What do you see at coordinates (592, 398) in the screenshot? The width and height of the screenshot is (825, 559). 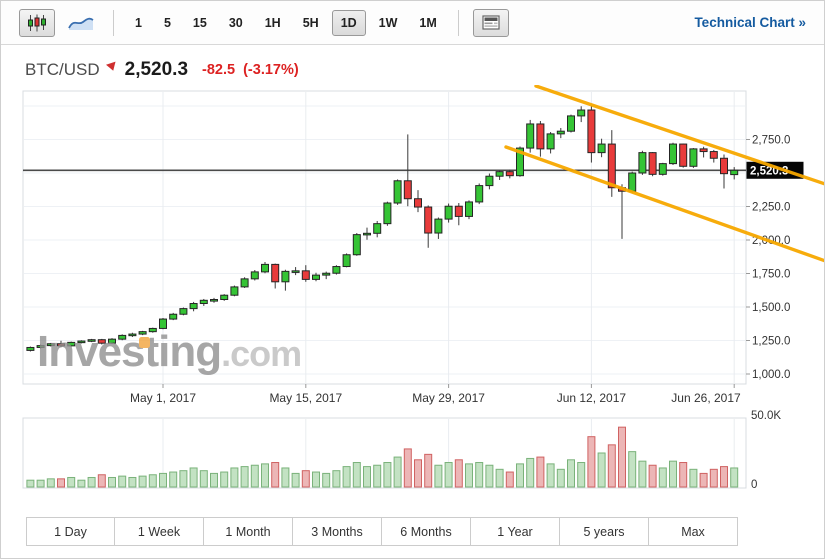 I see `svg-text: Jun 12, 2017` at bounding box center [592, 398].